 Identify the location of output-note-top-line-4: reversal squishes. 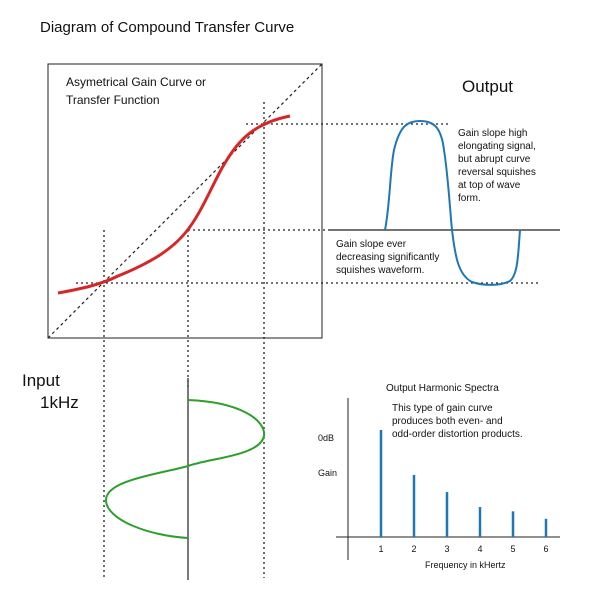
(497, 172).